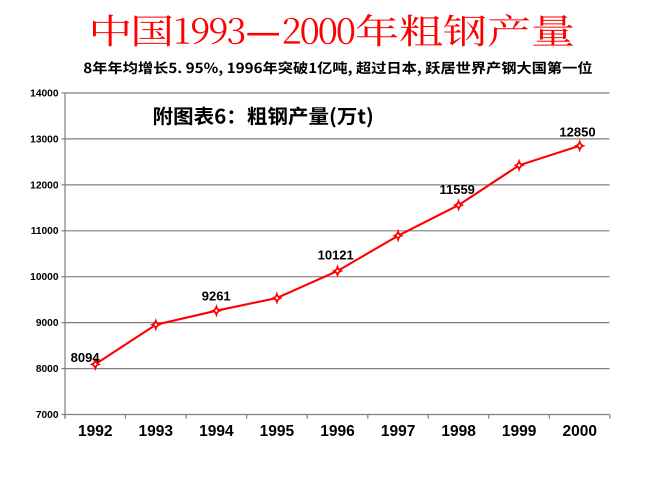  Describe the element at coordinates (44, 139) in the screenshot. I see `svg-text: 13000` at that location.